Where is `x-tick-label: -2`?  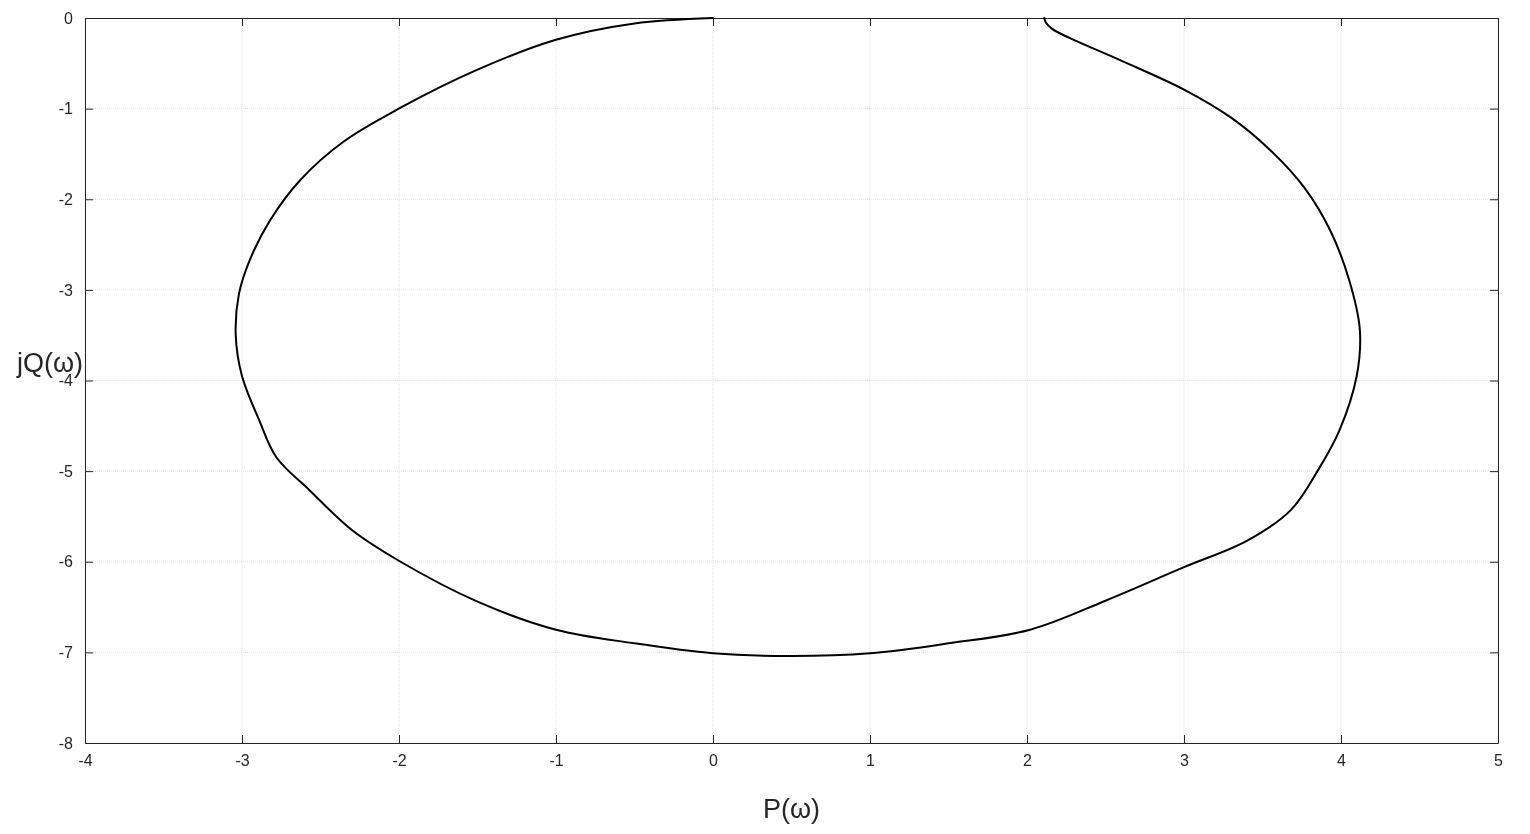 x-tick-label: -2 is located at coordinates (399, 761).